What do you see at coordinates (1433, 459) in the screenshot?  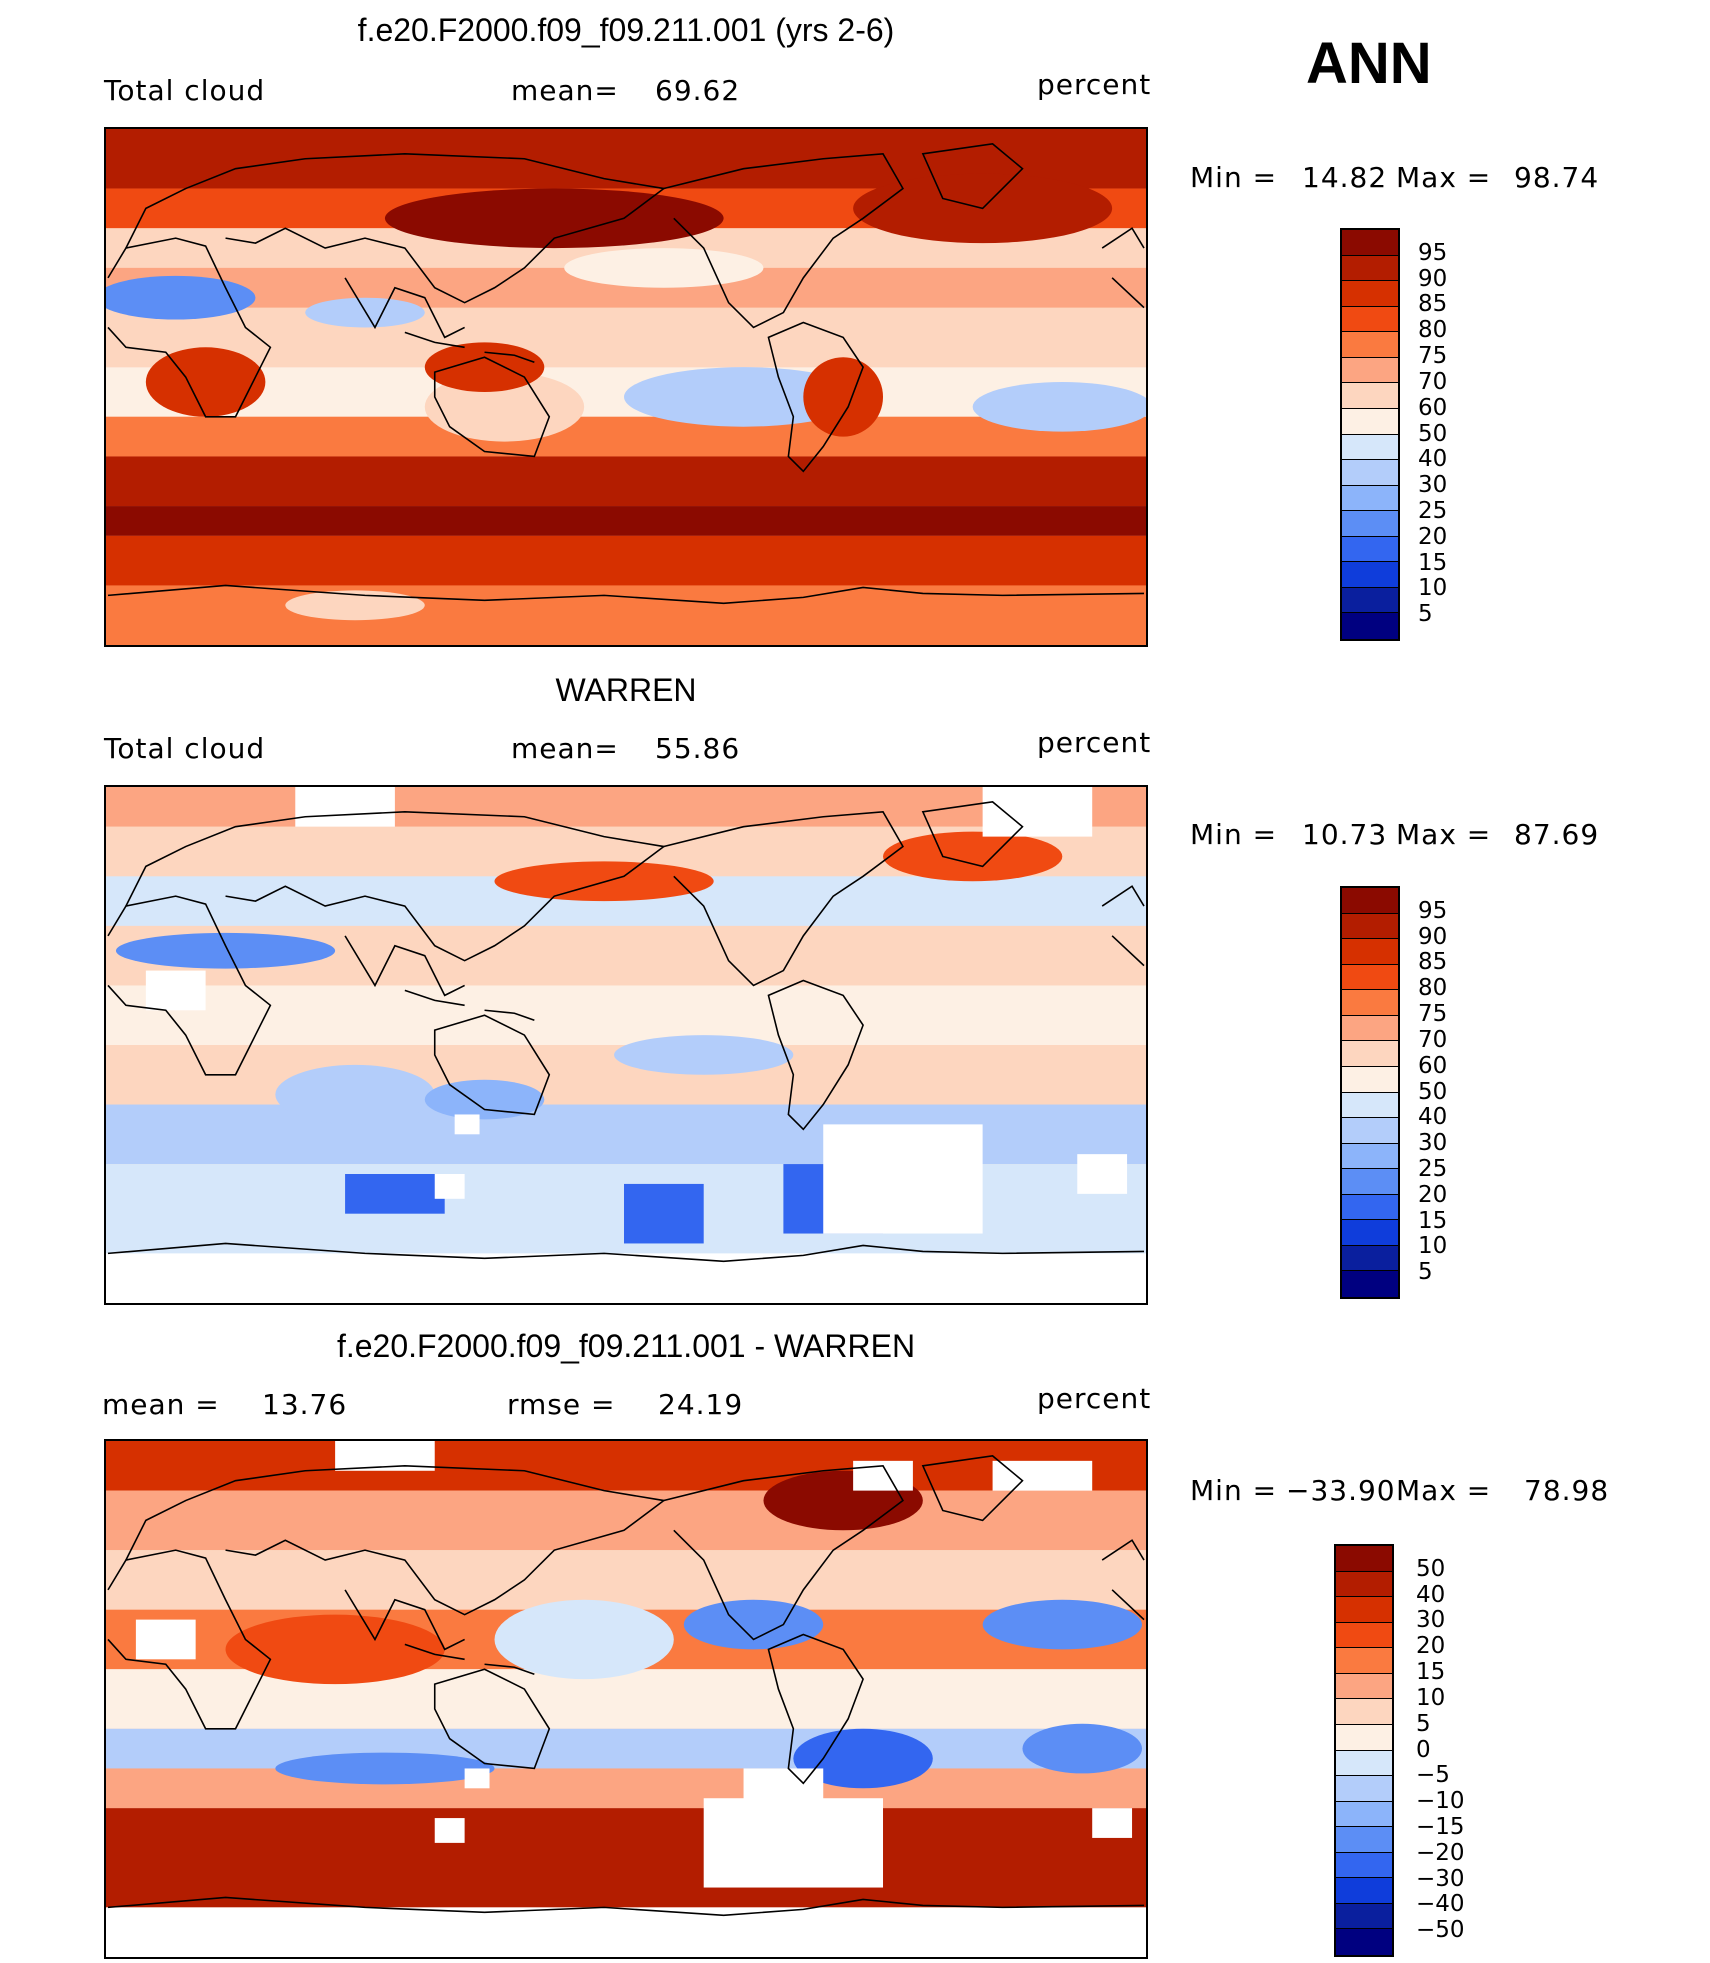 I see `colorbar-tick-label: 40` at bounding box center [1433, 459].